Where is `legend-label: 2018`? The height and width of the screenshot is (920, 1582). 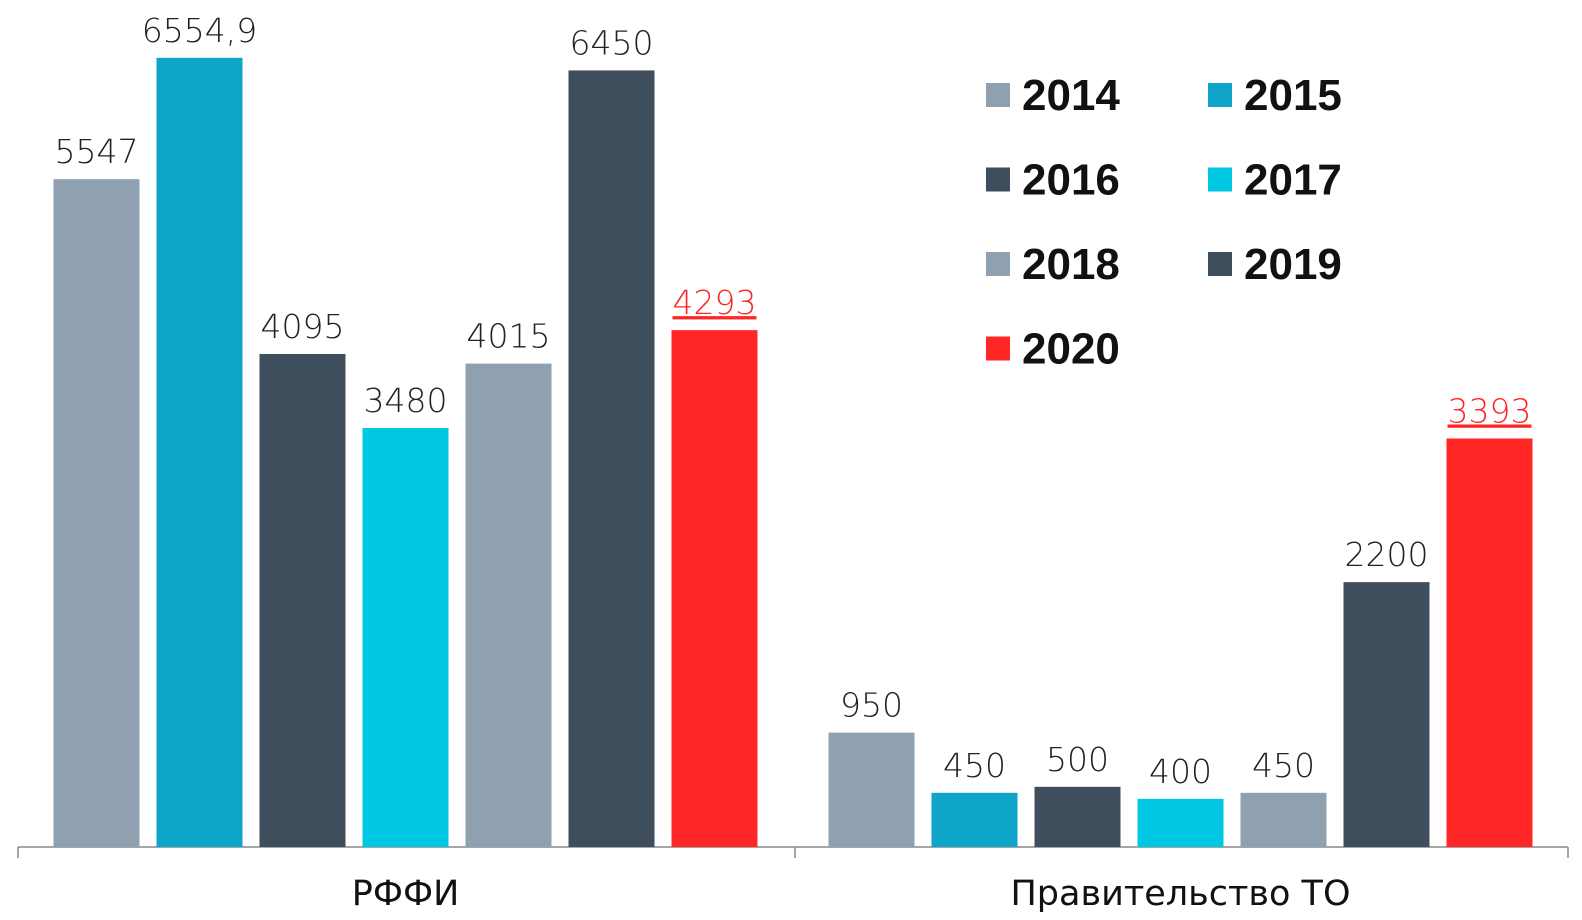
legend-label: 2018 is located at coordinates (1071, 264).